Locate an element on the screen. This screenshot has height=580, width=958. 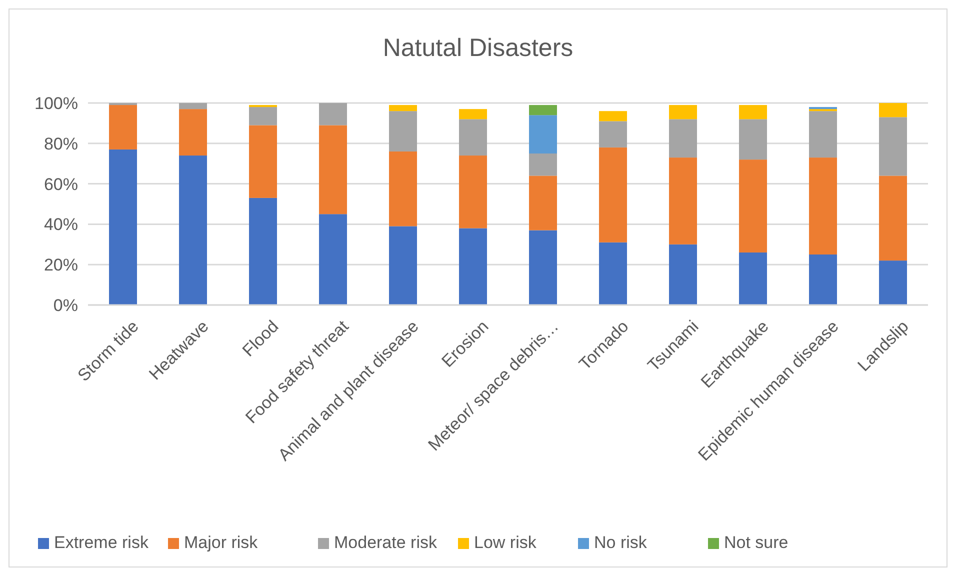
y-tick-label: 40% is located at coordinates (61, 224).